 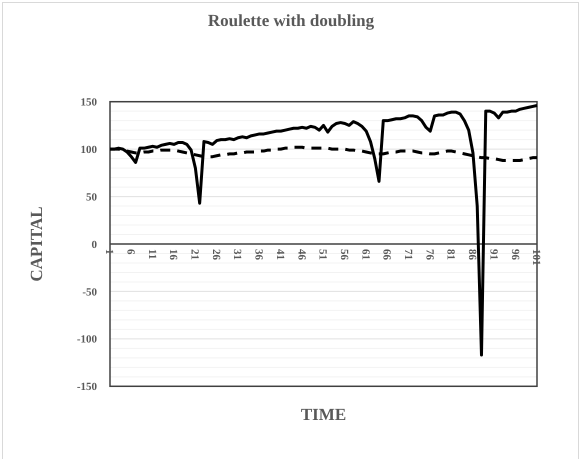 I want to click on chart-title: Roulette with doubling, so click(x=291, y=20).